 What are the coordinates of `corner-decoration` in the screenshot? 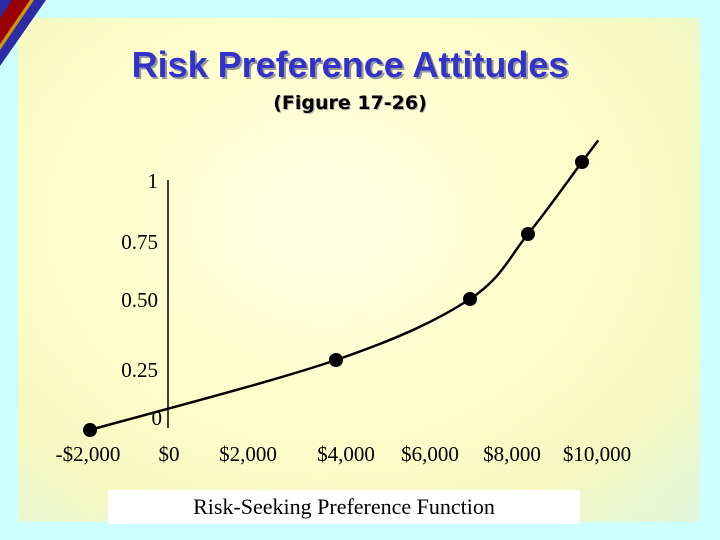 It's located at (23, 33).